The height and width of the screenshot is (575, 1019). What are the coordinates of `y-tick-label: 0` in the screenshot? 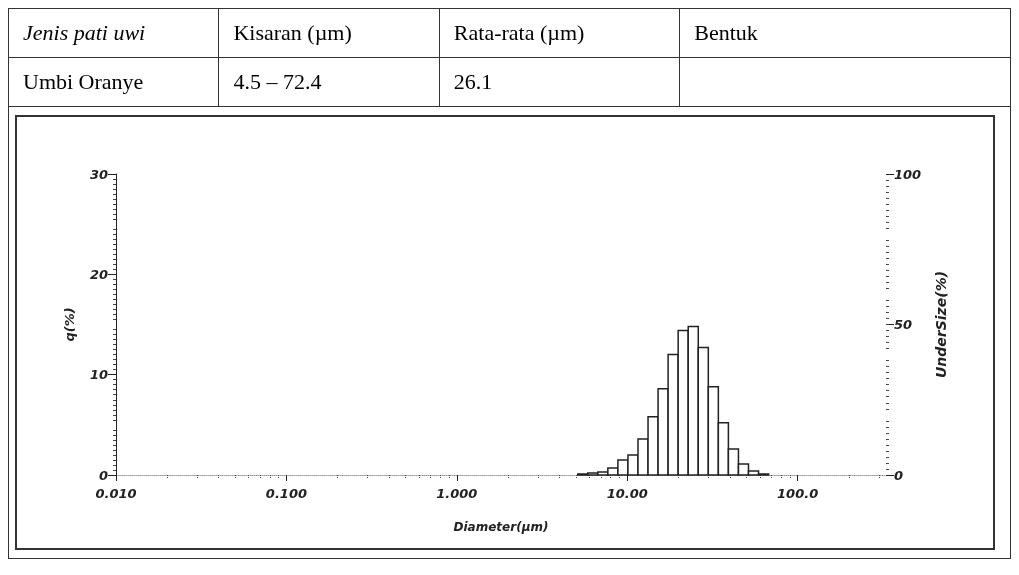 It's located at (103, 475).